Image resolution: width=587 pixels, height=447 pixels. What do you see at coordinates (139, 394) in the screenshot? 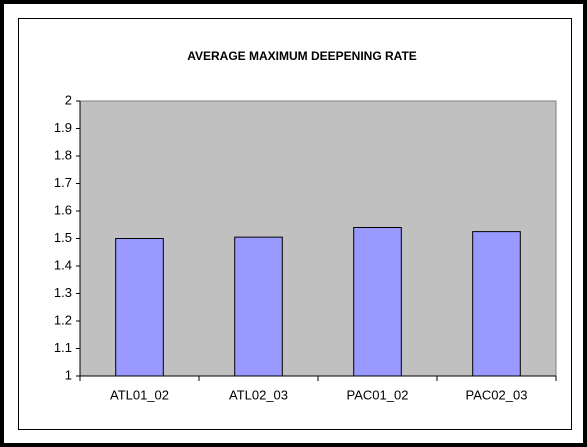
I see `x-tick-label: ATL01_02` at bounding box center [139, 394].